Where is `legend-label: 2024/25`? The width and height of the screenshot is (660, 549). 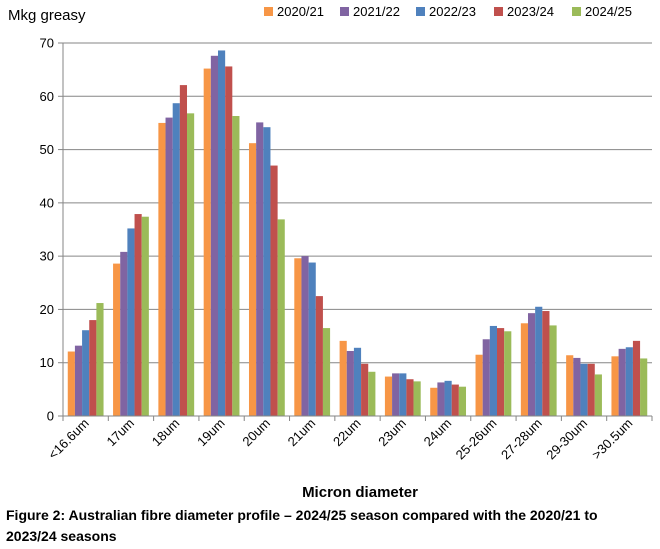
legend-label: 2024/25 is located at coordinates (608, 11).